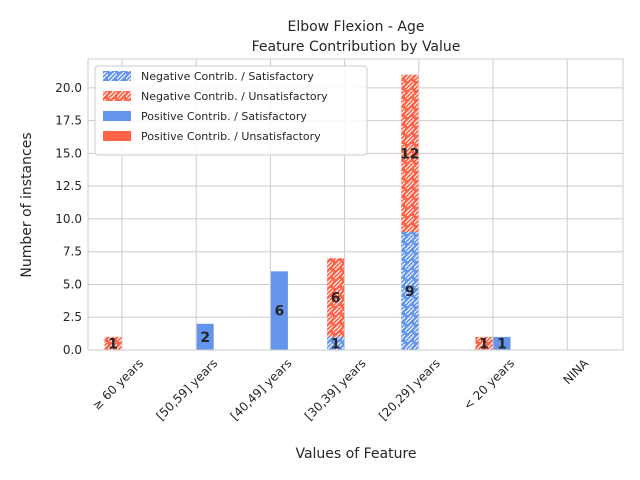  Describe the element at coordinates (68, 121) in the screenshot. I see `y-tick-label: 17.5` at that location.